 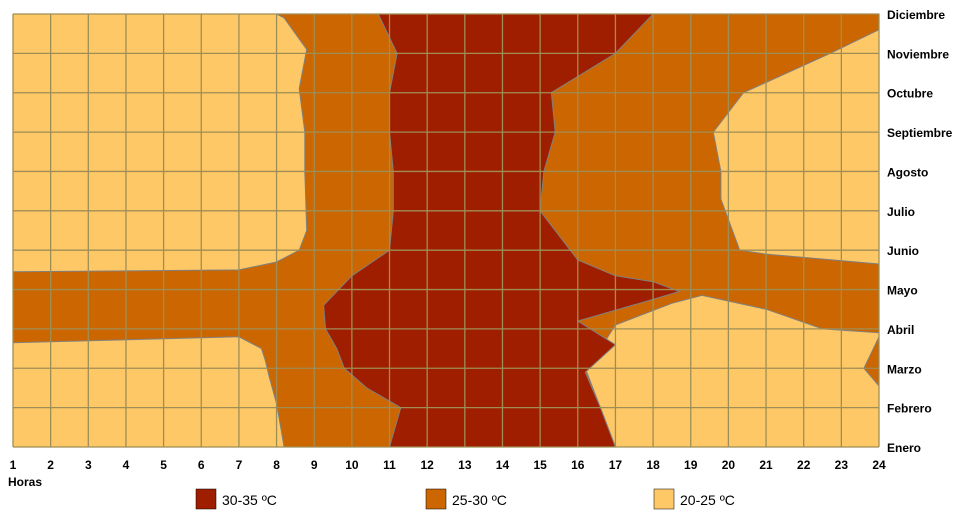 What do you see at coordinates (766, 465) in the screenshot?
I see `x-tick-label: 21` at bounding box center [766, 465].